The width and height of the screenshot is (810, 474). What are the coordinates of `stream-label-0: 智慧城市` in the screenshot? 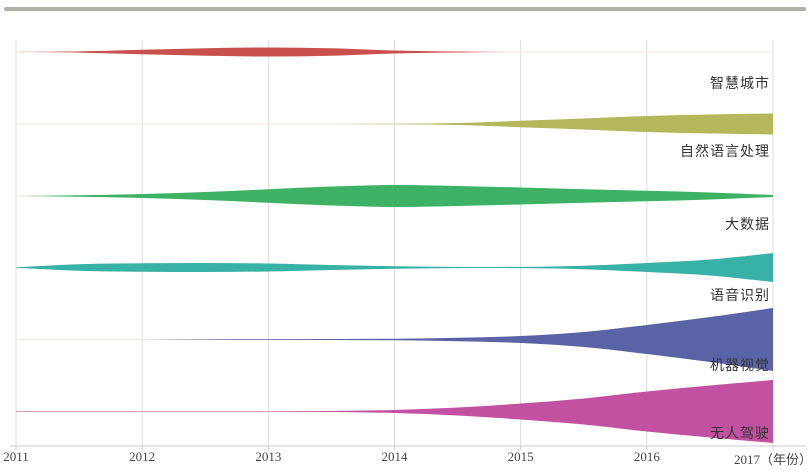 It's located at (740, 84).